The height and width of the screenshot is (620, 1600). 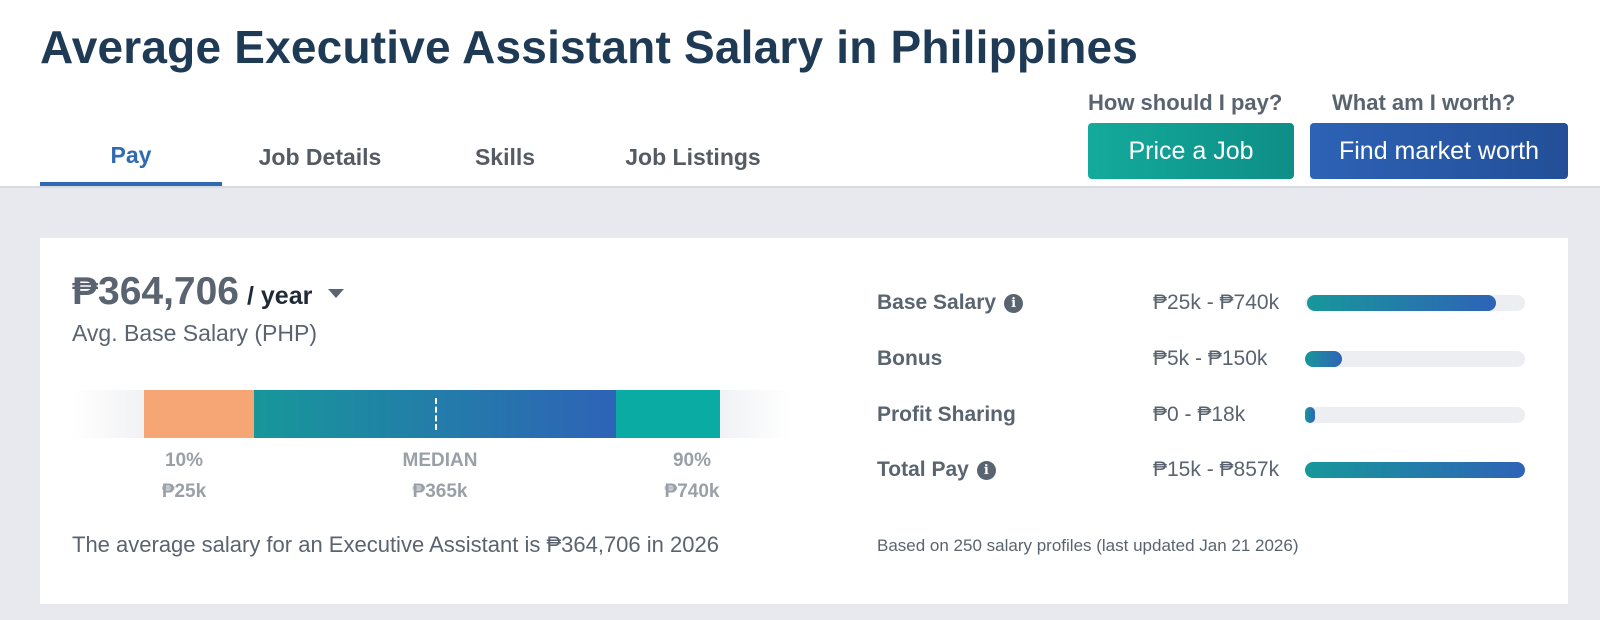 What do you see at coordinates (1199, 414) in the screenshot?
I see `comp-range: ₱0 - ₱18k` at bounding box center [1199, 414].